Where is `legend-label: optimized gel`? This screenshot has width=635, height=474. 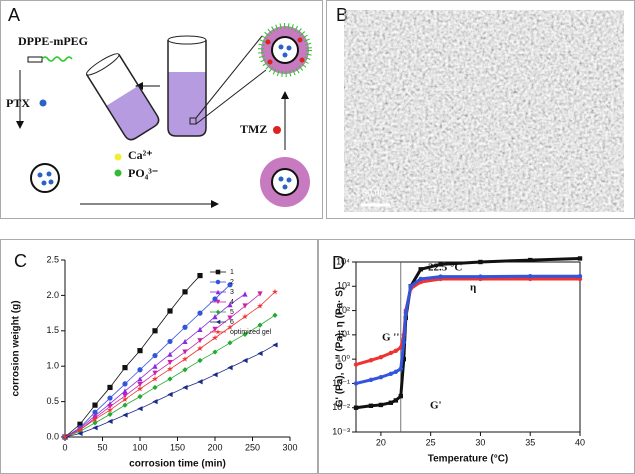
legend-label: optimized gel is located at coordinates (251, 332).